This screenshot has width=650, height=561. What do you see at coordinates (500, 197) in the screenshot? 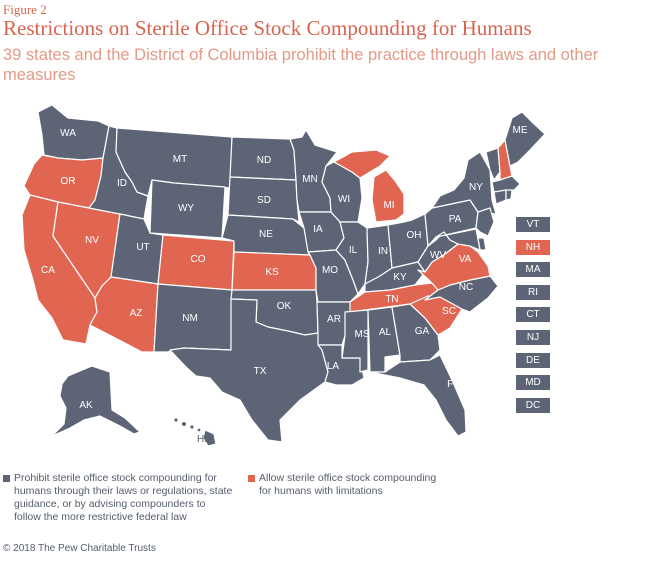
I see `state-ct` at bounding box center [500, 197].